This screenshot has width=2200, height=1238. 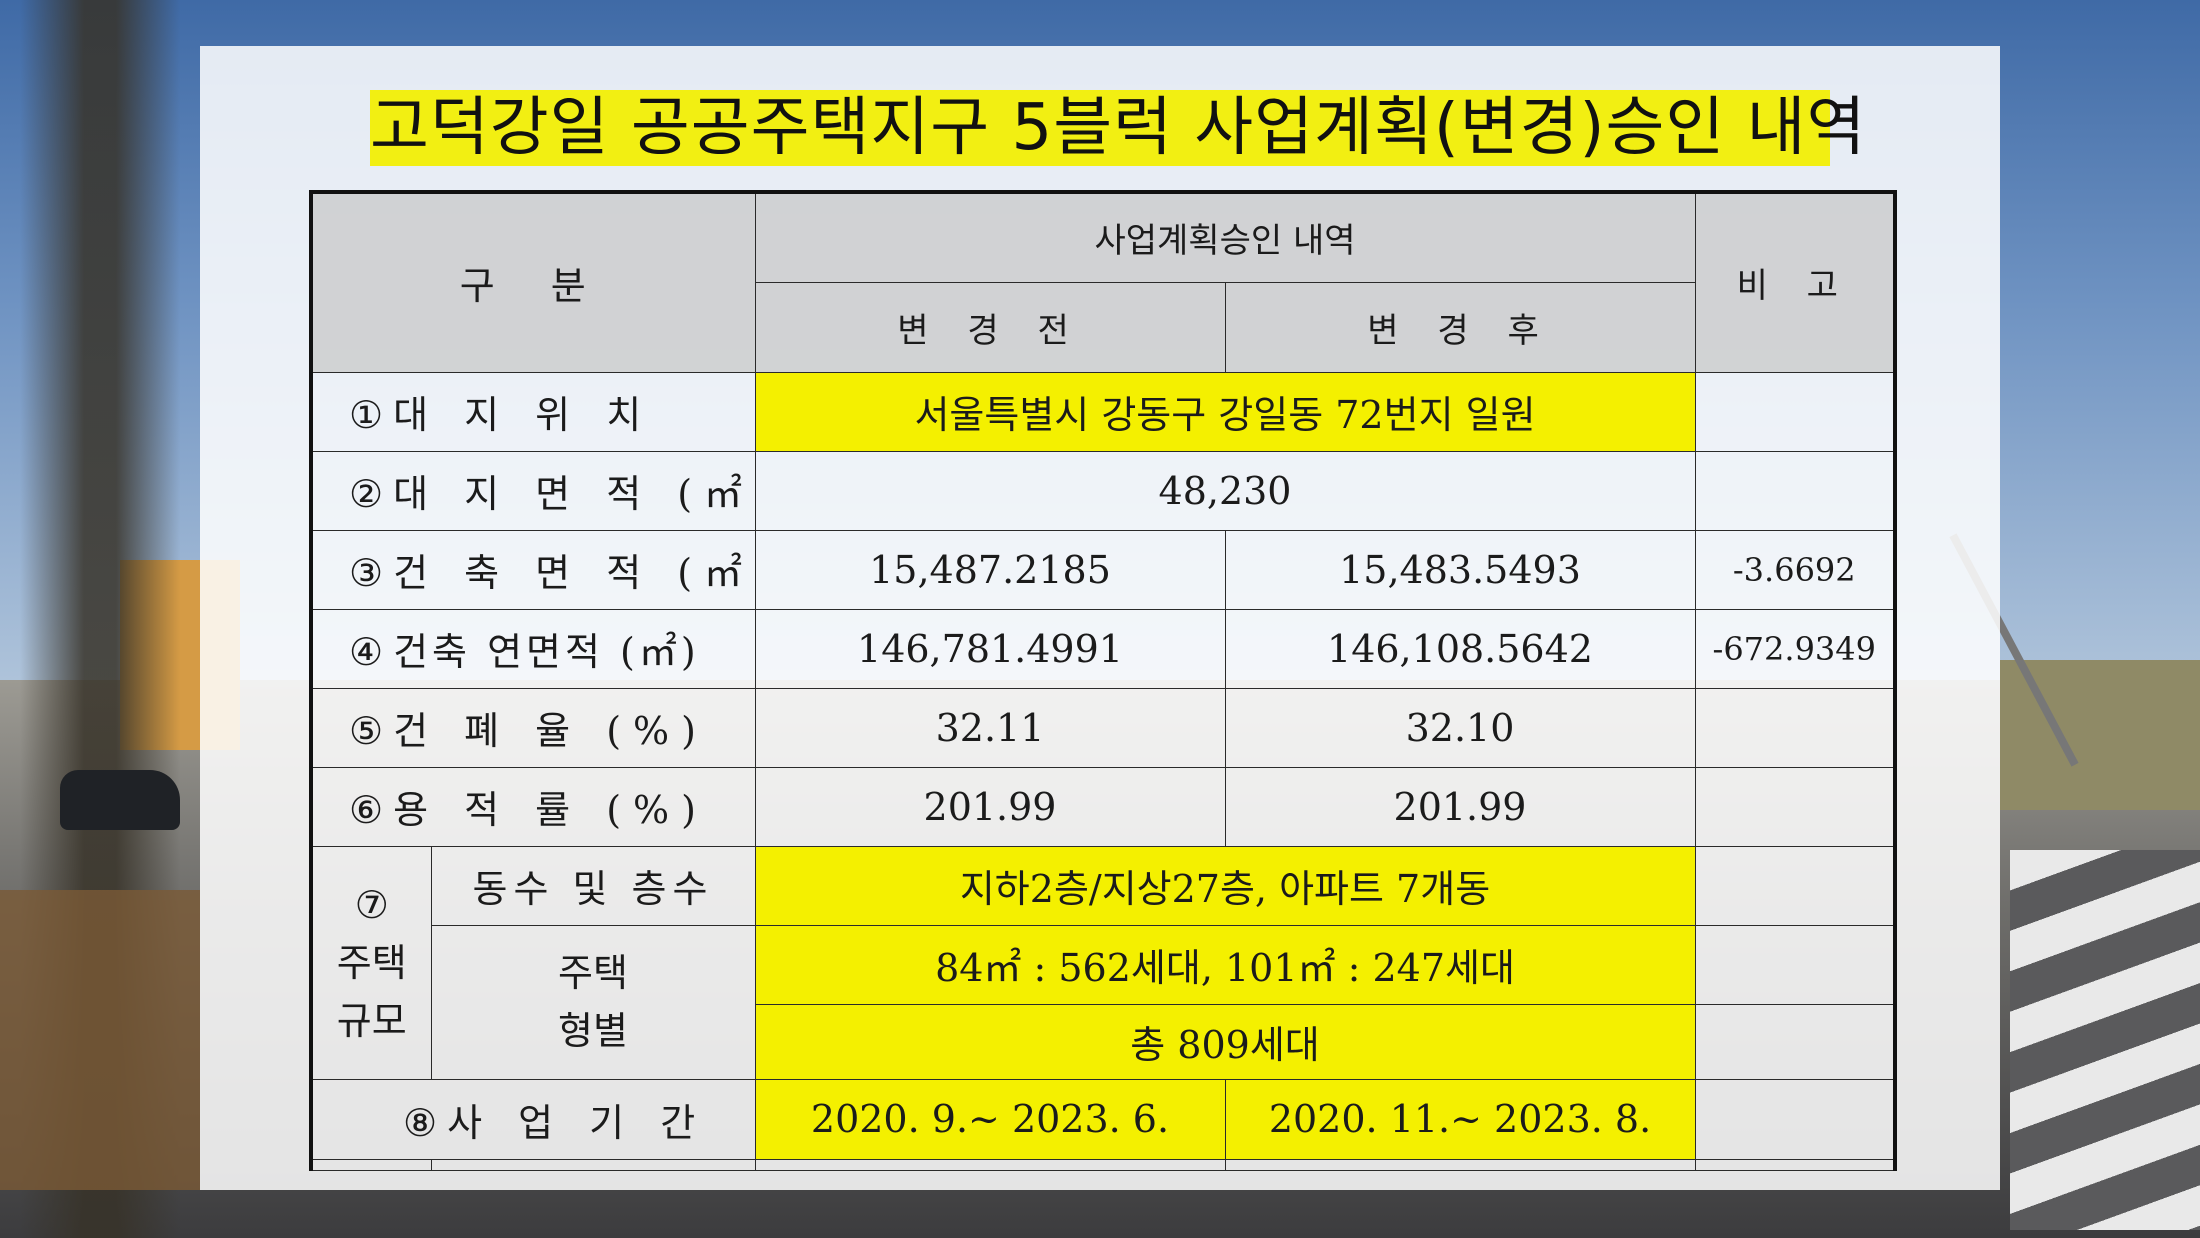 I want to click on row-number: ⑤, so click(x=366, y=731).